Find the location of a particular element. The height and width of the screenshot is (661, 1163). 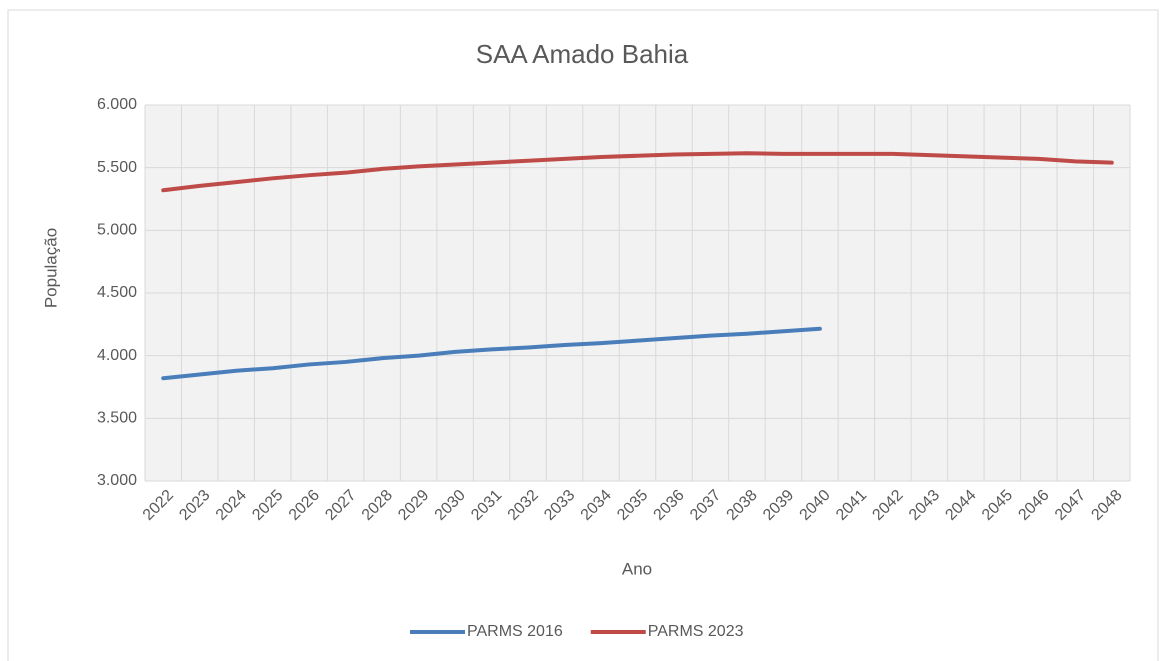

y-tick-label: 5.500 is located at coordinates (117, 167).